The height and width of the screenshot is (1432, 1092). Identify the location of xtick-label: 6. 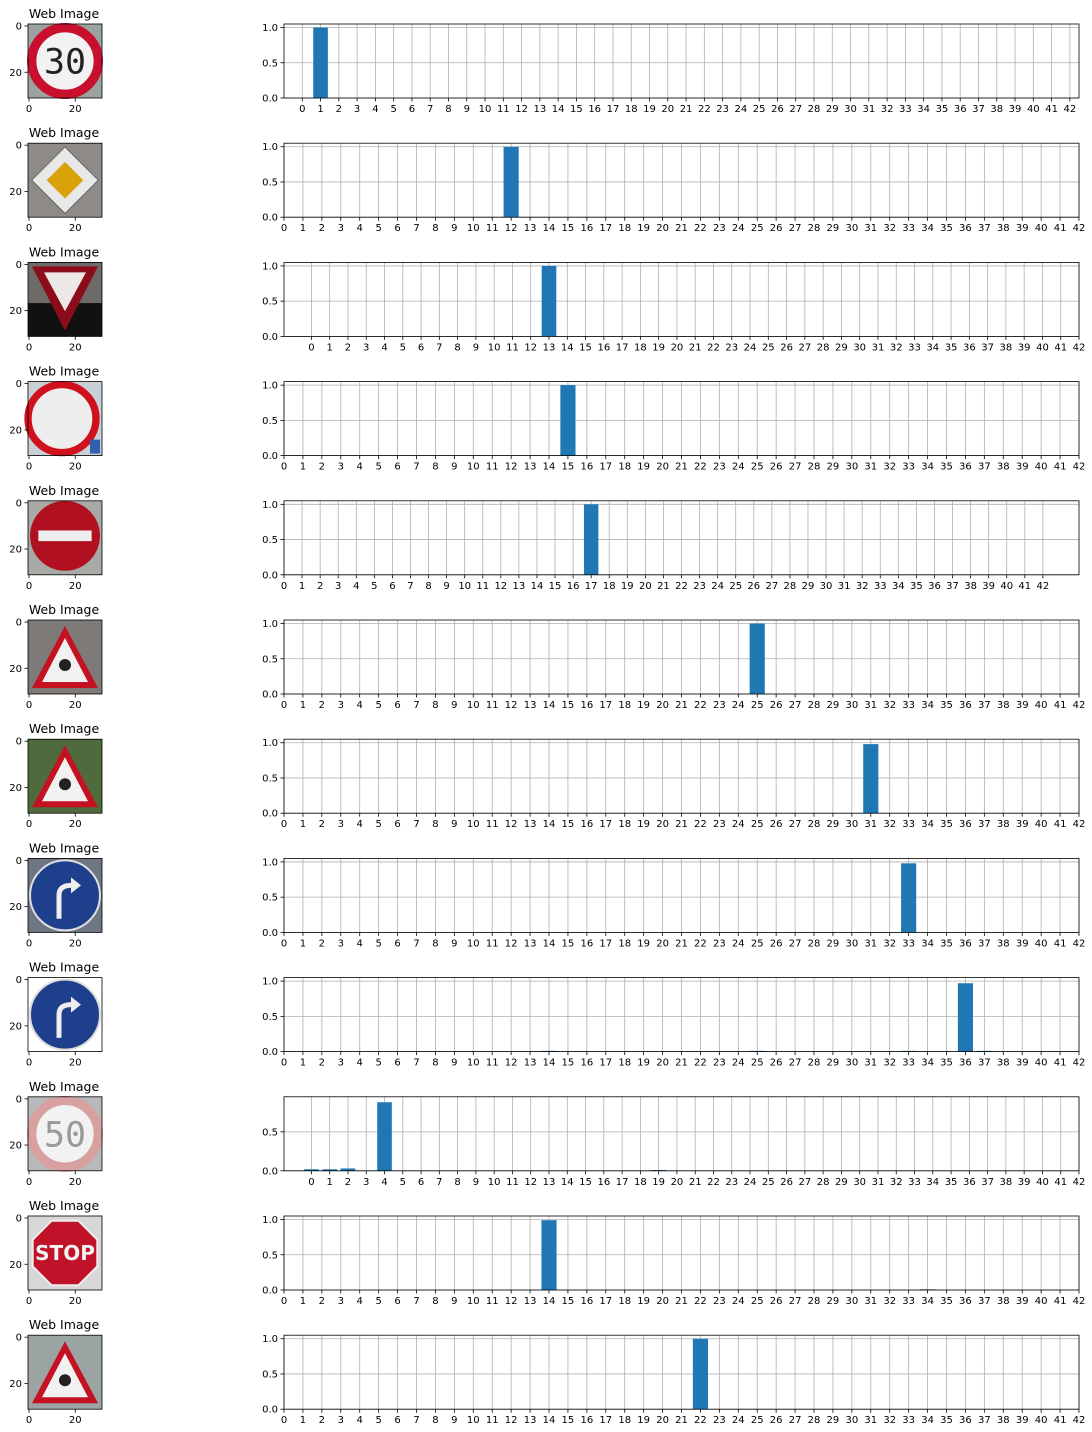
(397, 1420).